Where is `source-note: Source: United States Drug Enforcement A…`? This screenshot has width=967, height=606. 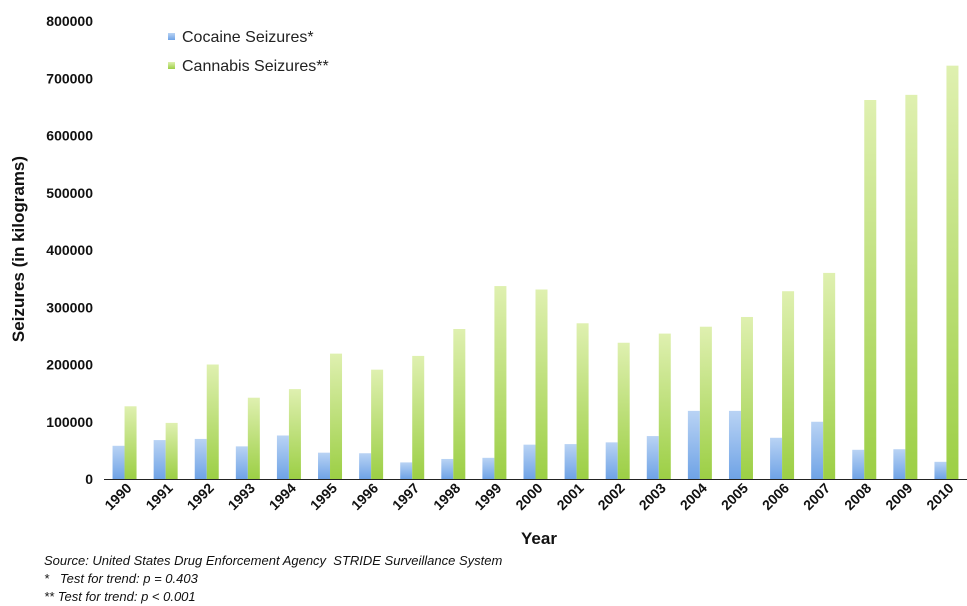 source-note: Source: United States Drug Enforcement A… is located at coordinates (273, 560).